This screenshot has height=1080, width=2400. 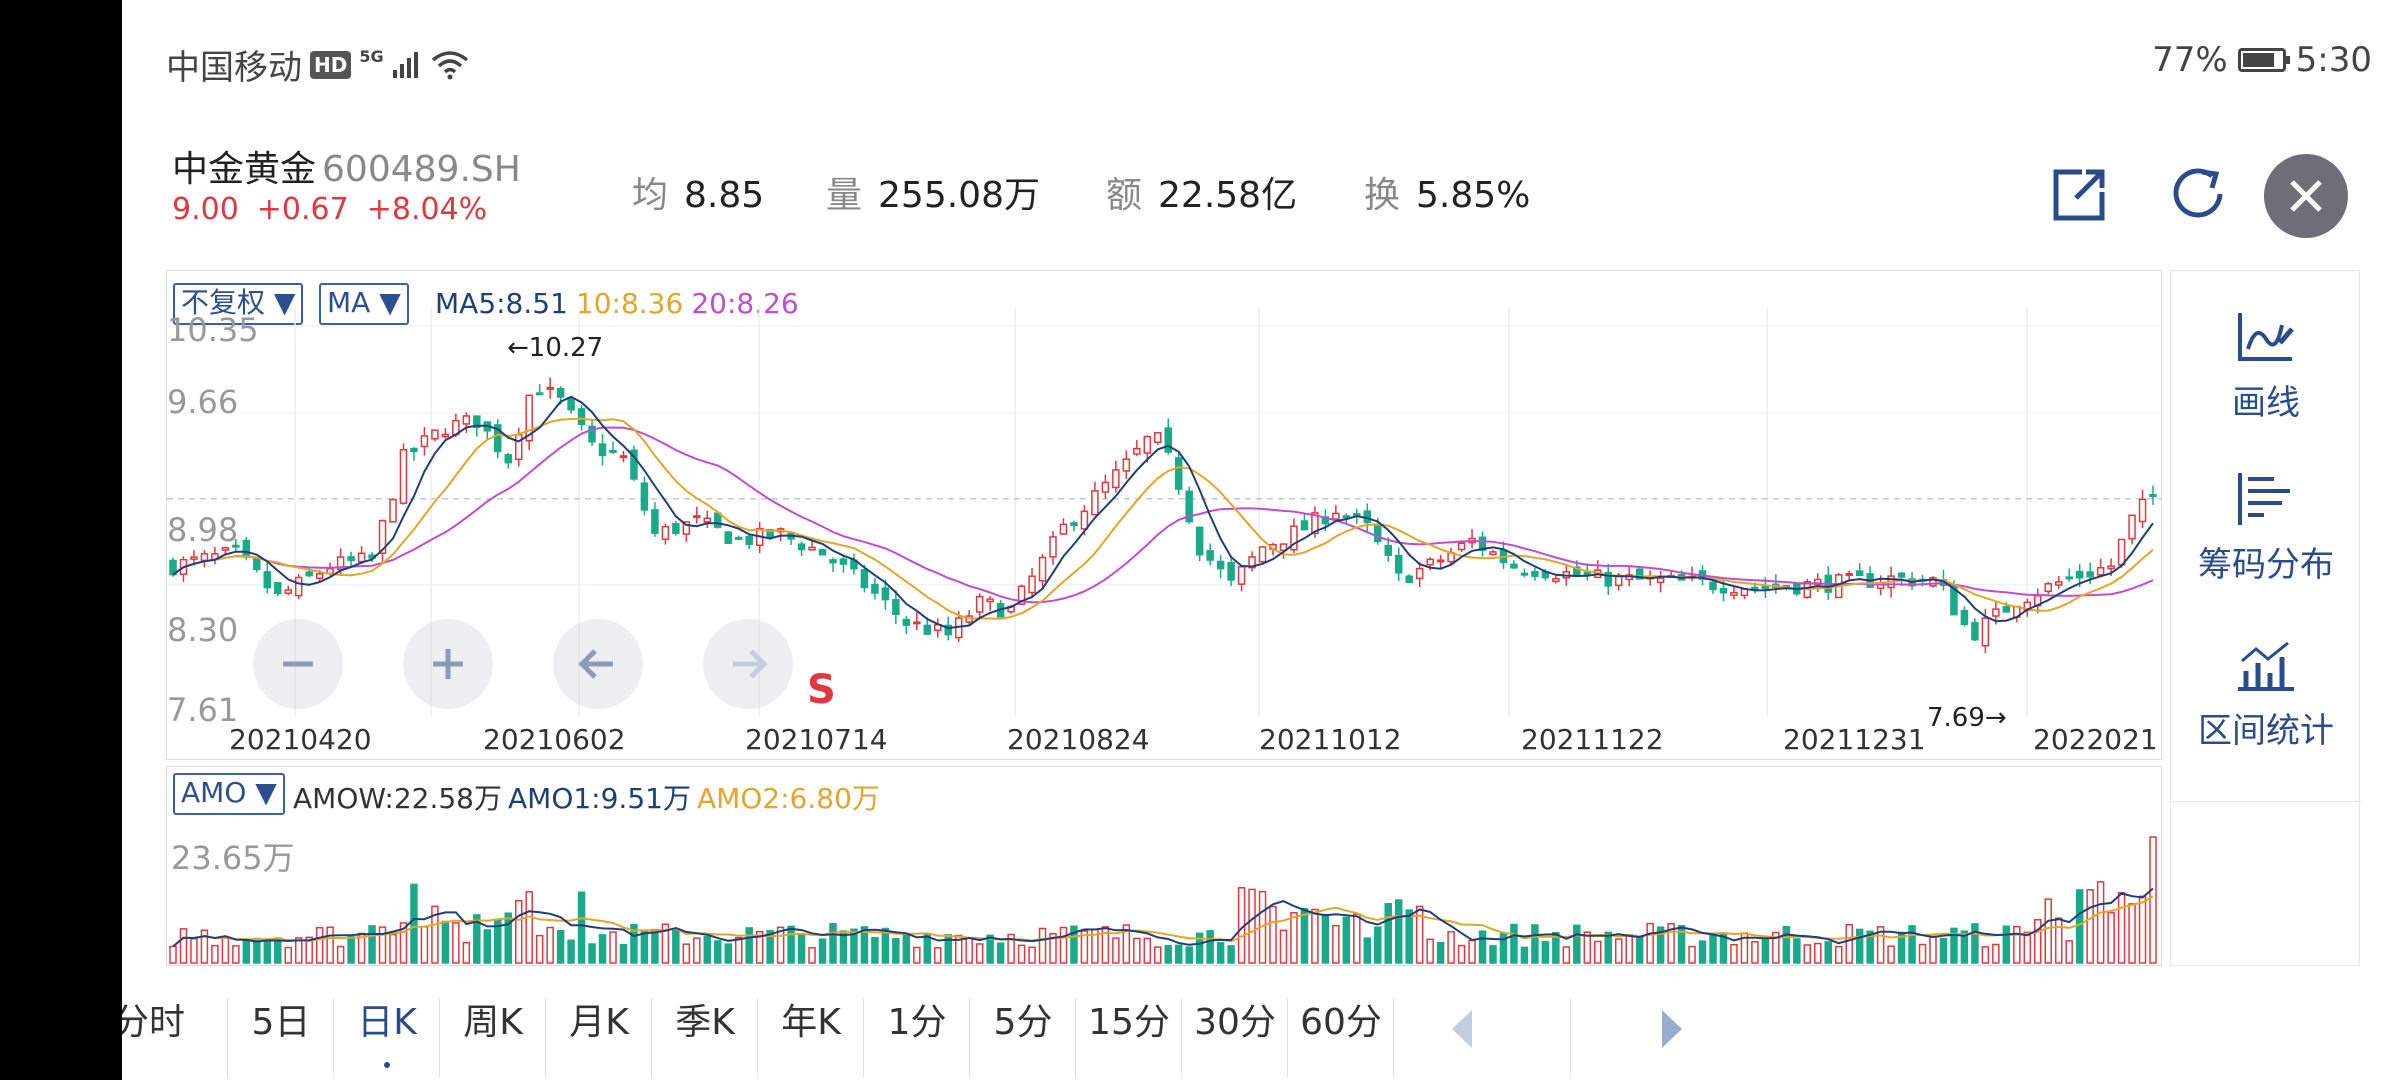 What do you see at coordinates (2266, 528) in the screenshot?
I see `chip-distribution-tool: 筹码分布` at bounding box center [2266, 528].